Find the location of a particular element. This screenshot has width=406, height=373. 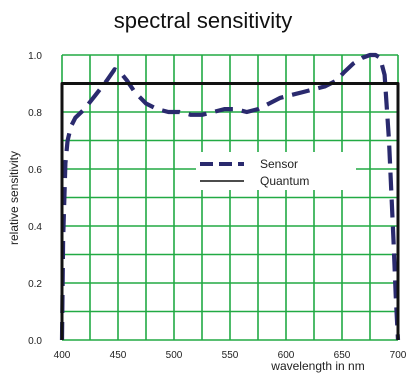

y-tick-label-3: 0.6 is located at coordinates (35, 170).